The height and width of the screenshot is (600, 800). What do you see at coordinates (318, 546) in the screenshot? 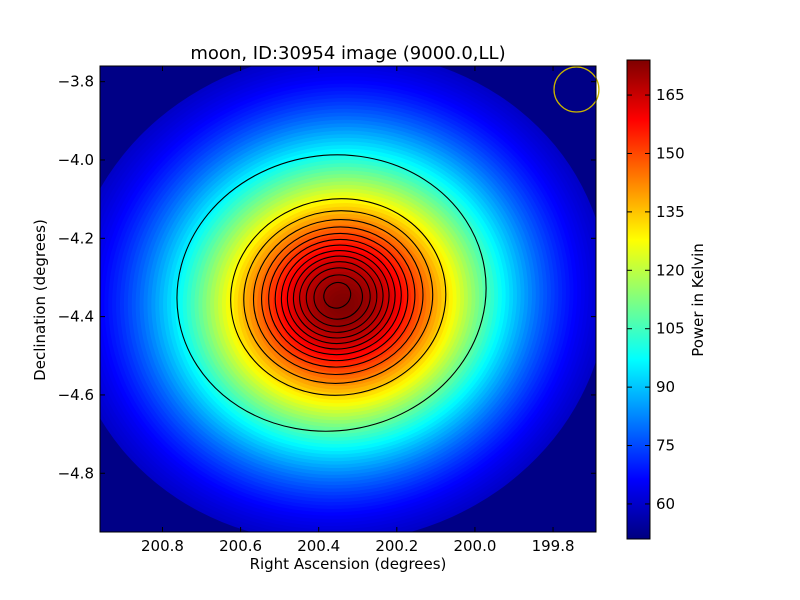
I see `x-tick-label: 200.4` at bounding box center [318, 546].